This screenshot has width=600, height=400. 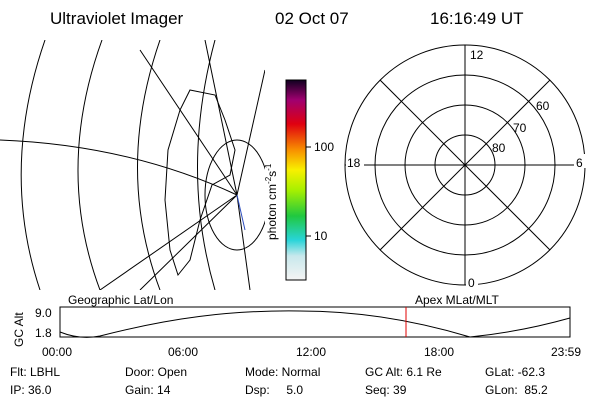 I want to click on x-label: 06:00, so click(x=183, y=352).